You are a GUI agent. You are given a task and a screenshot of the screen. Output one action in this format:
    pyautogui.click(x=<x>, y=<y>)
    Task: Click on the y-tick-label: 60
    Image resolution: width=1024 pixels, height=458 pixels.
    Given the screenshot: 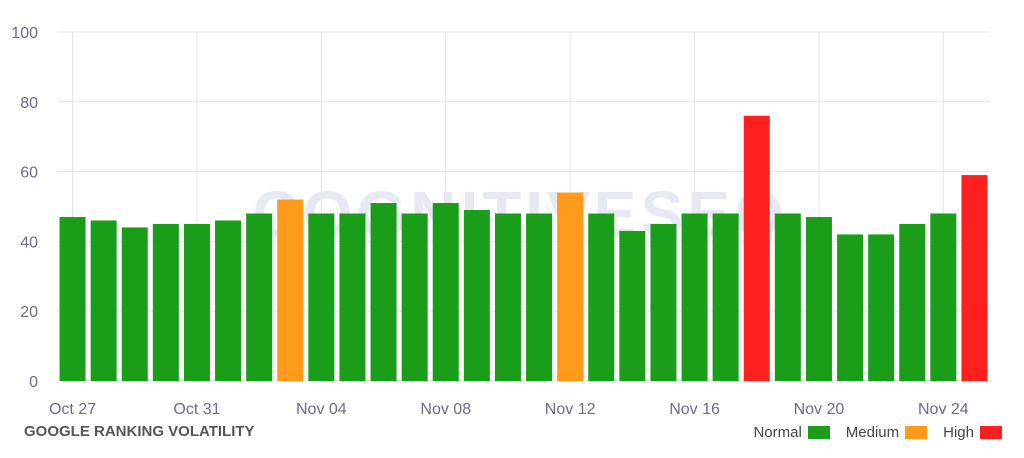 What is the action you would take?
    pyautogui.click(x=29, y=173)
    